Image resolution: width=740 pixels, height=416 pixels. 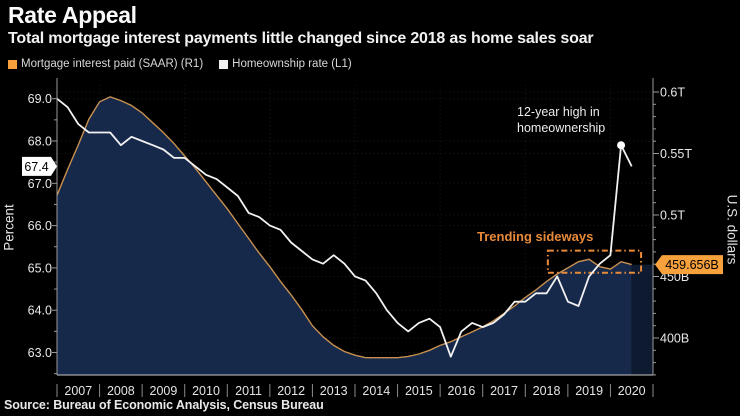 I want to click on legend-label-homeownership: Homeownship rate (L1), so click(x=292, y=64).